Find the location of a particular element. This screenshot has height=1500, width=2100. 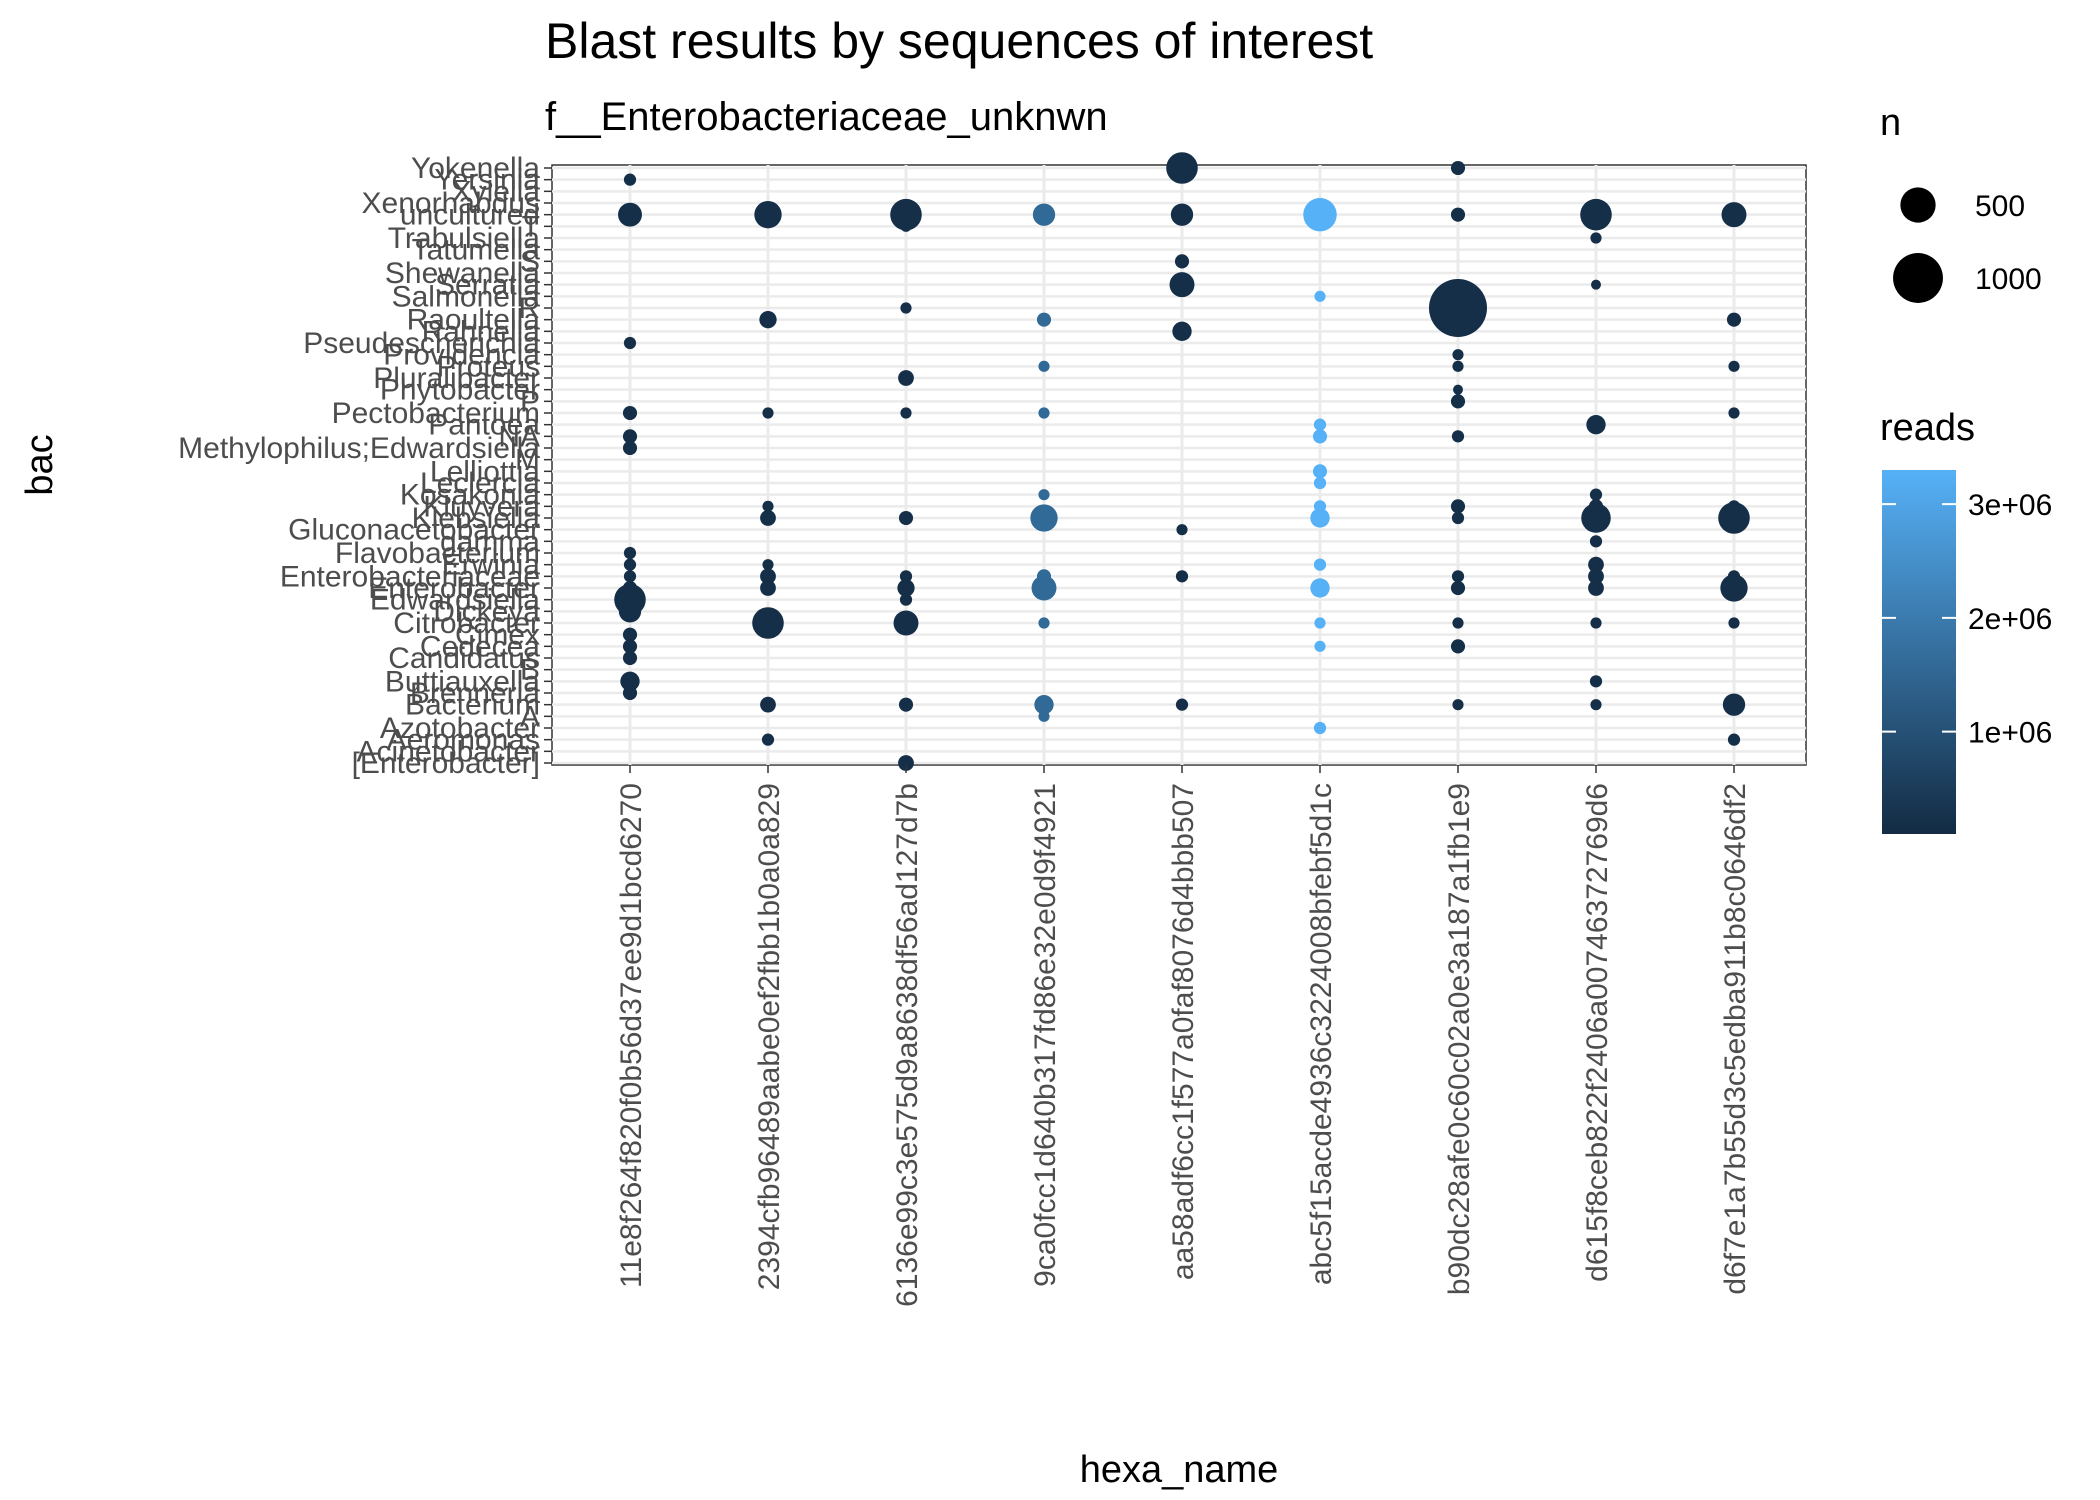

y-tick-label: Proteus is located at coordinates (488, 366).